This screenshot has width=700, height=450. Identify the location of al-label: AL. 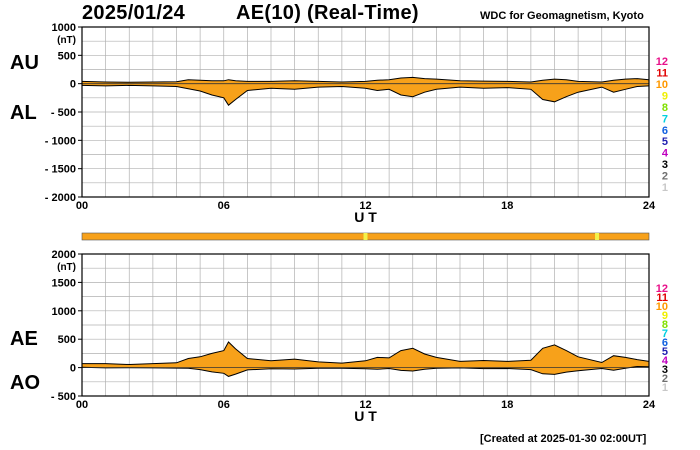
(23, 113).